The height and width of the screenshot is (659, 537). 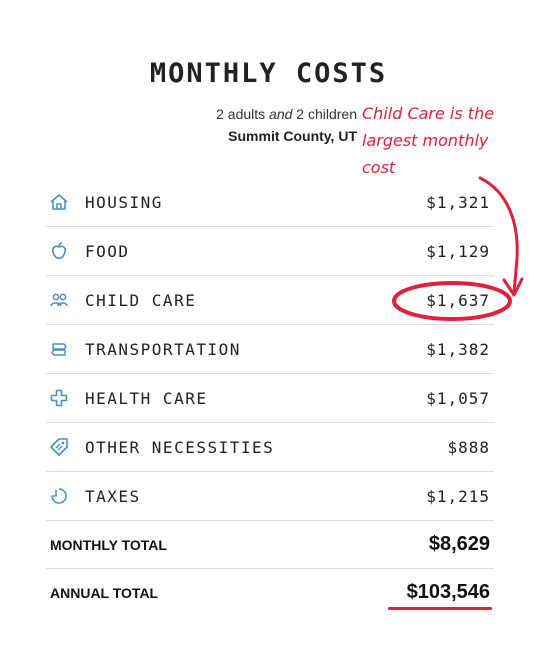 I want to click on annotation-line: Child Care is the, so click(x=428, y=113).